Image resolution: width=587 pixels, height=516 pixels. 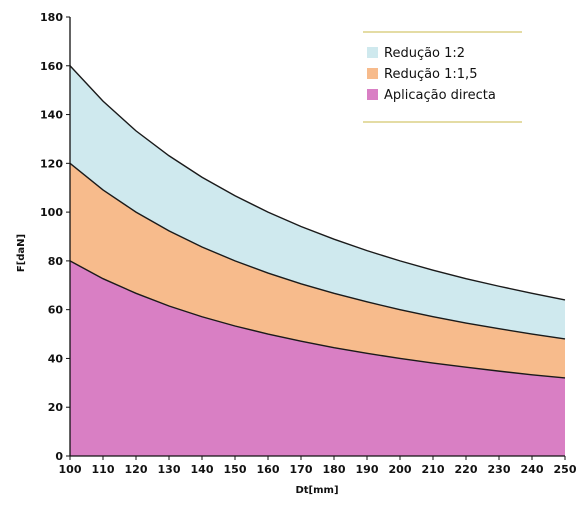 What do you see at coordinates (56, 261) in the screenshot?
I see `y-tick-label: 80` at bounding box center [56, 261].